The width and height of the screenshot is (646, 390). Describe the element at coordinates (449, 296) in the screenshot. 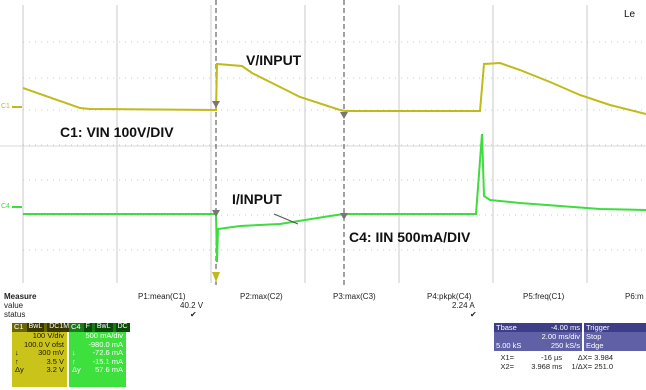

I see `param-p4: P4:pkpk(C4)` at that location.